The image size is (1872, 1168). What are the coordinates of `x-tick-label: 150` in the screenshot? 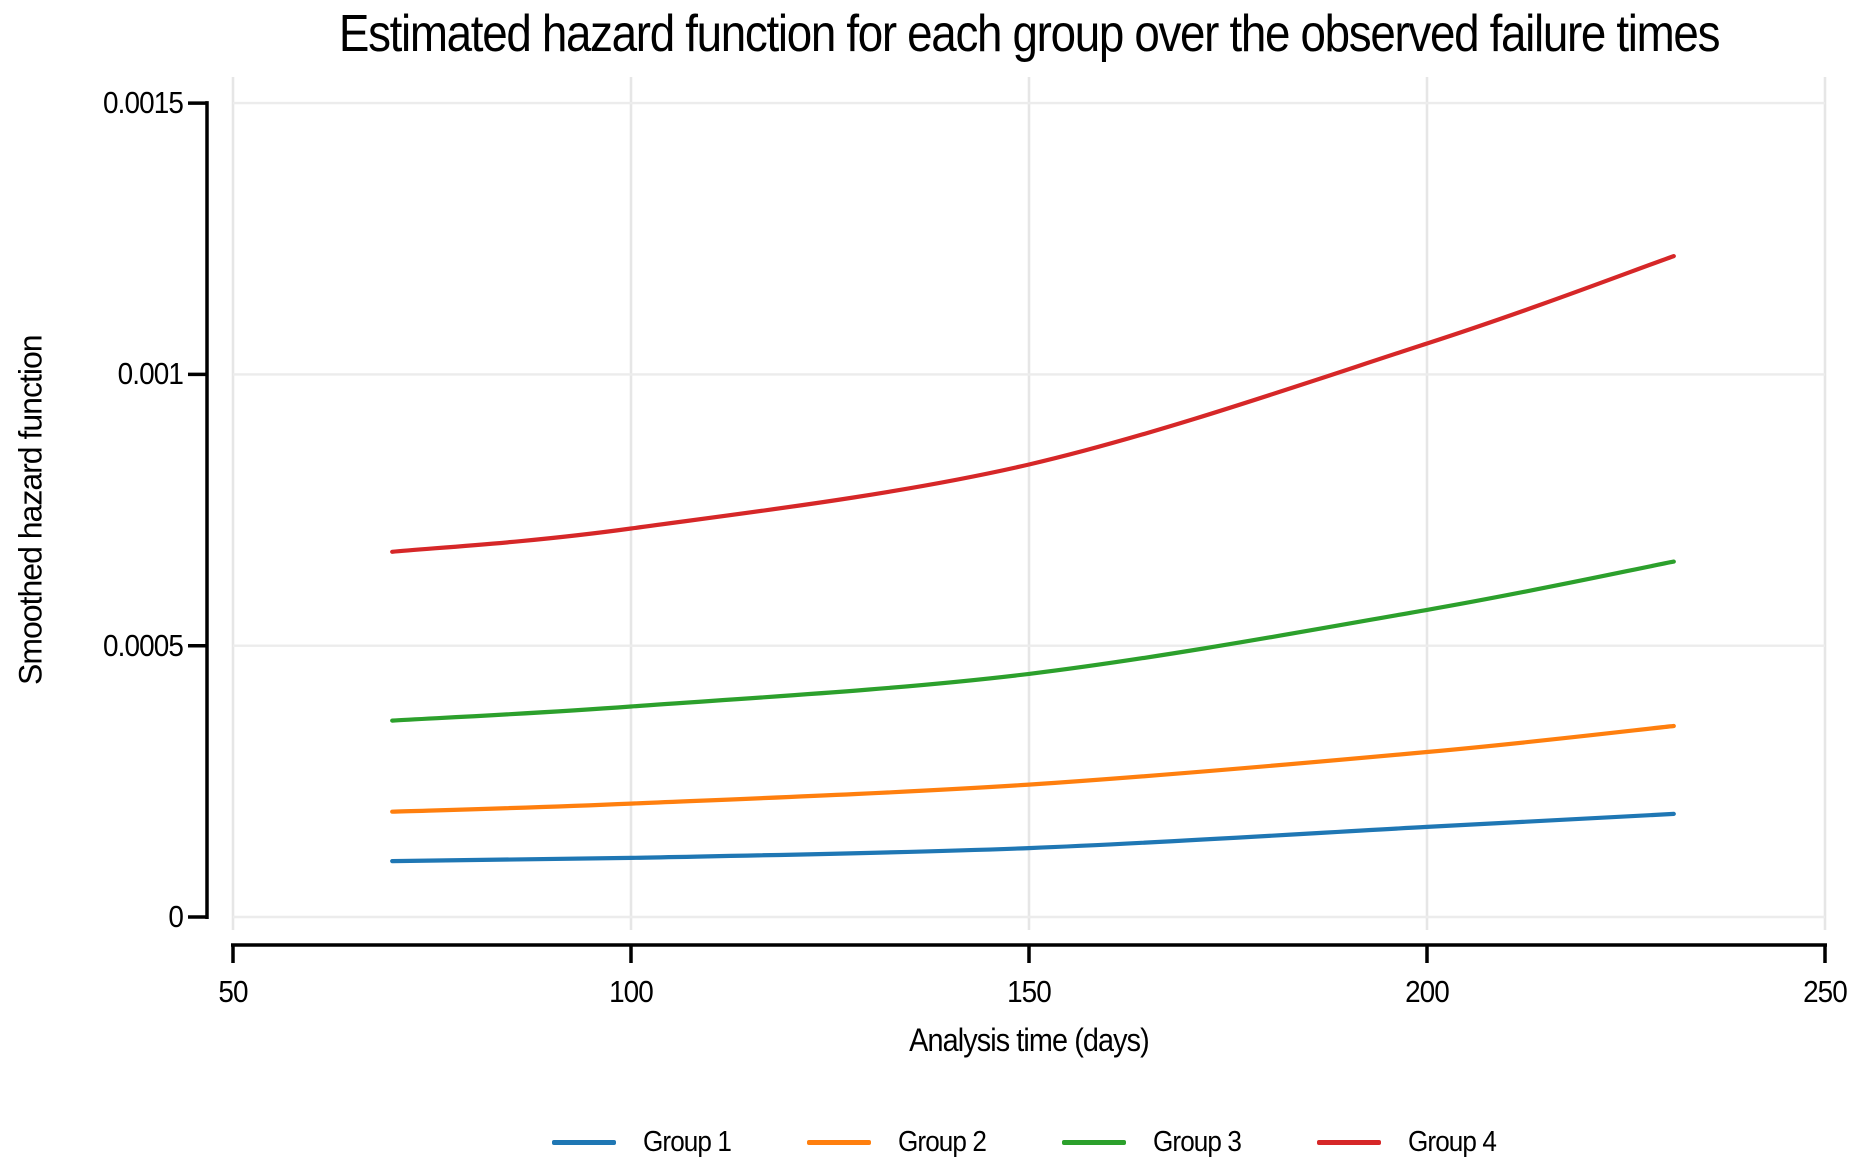 It's located at (1029, 991).